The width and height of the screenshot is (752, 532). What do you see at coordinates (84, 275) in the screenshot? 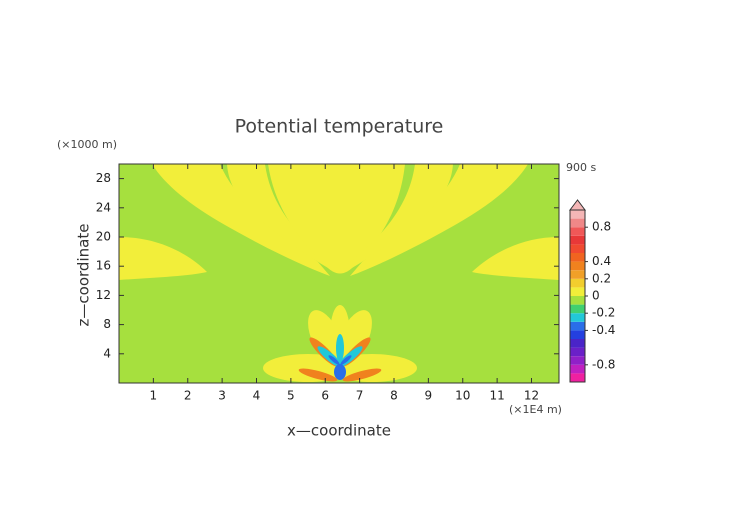
I see `y-axis-label: z—coordinate` at bounding box center [84, 275].